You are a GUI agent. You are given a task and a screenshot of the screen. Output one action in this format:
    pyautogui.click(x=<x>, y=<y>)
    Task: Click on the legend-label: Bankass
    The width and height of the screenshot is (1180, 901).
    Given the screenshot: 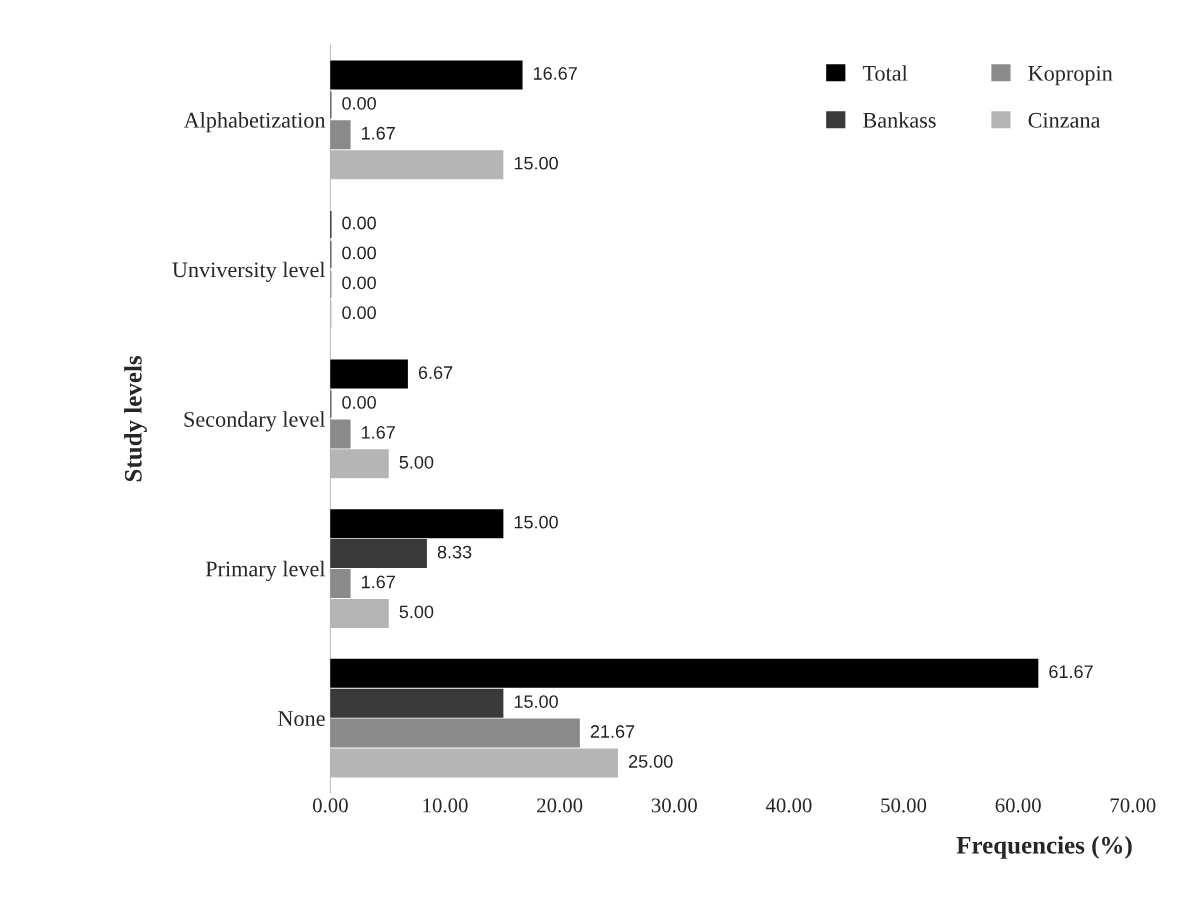 What is the action you would take?
    pyautogui.click(x=899, y=120)
    